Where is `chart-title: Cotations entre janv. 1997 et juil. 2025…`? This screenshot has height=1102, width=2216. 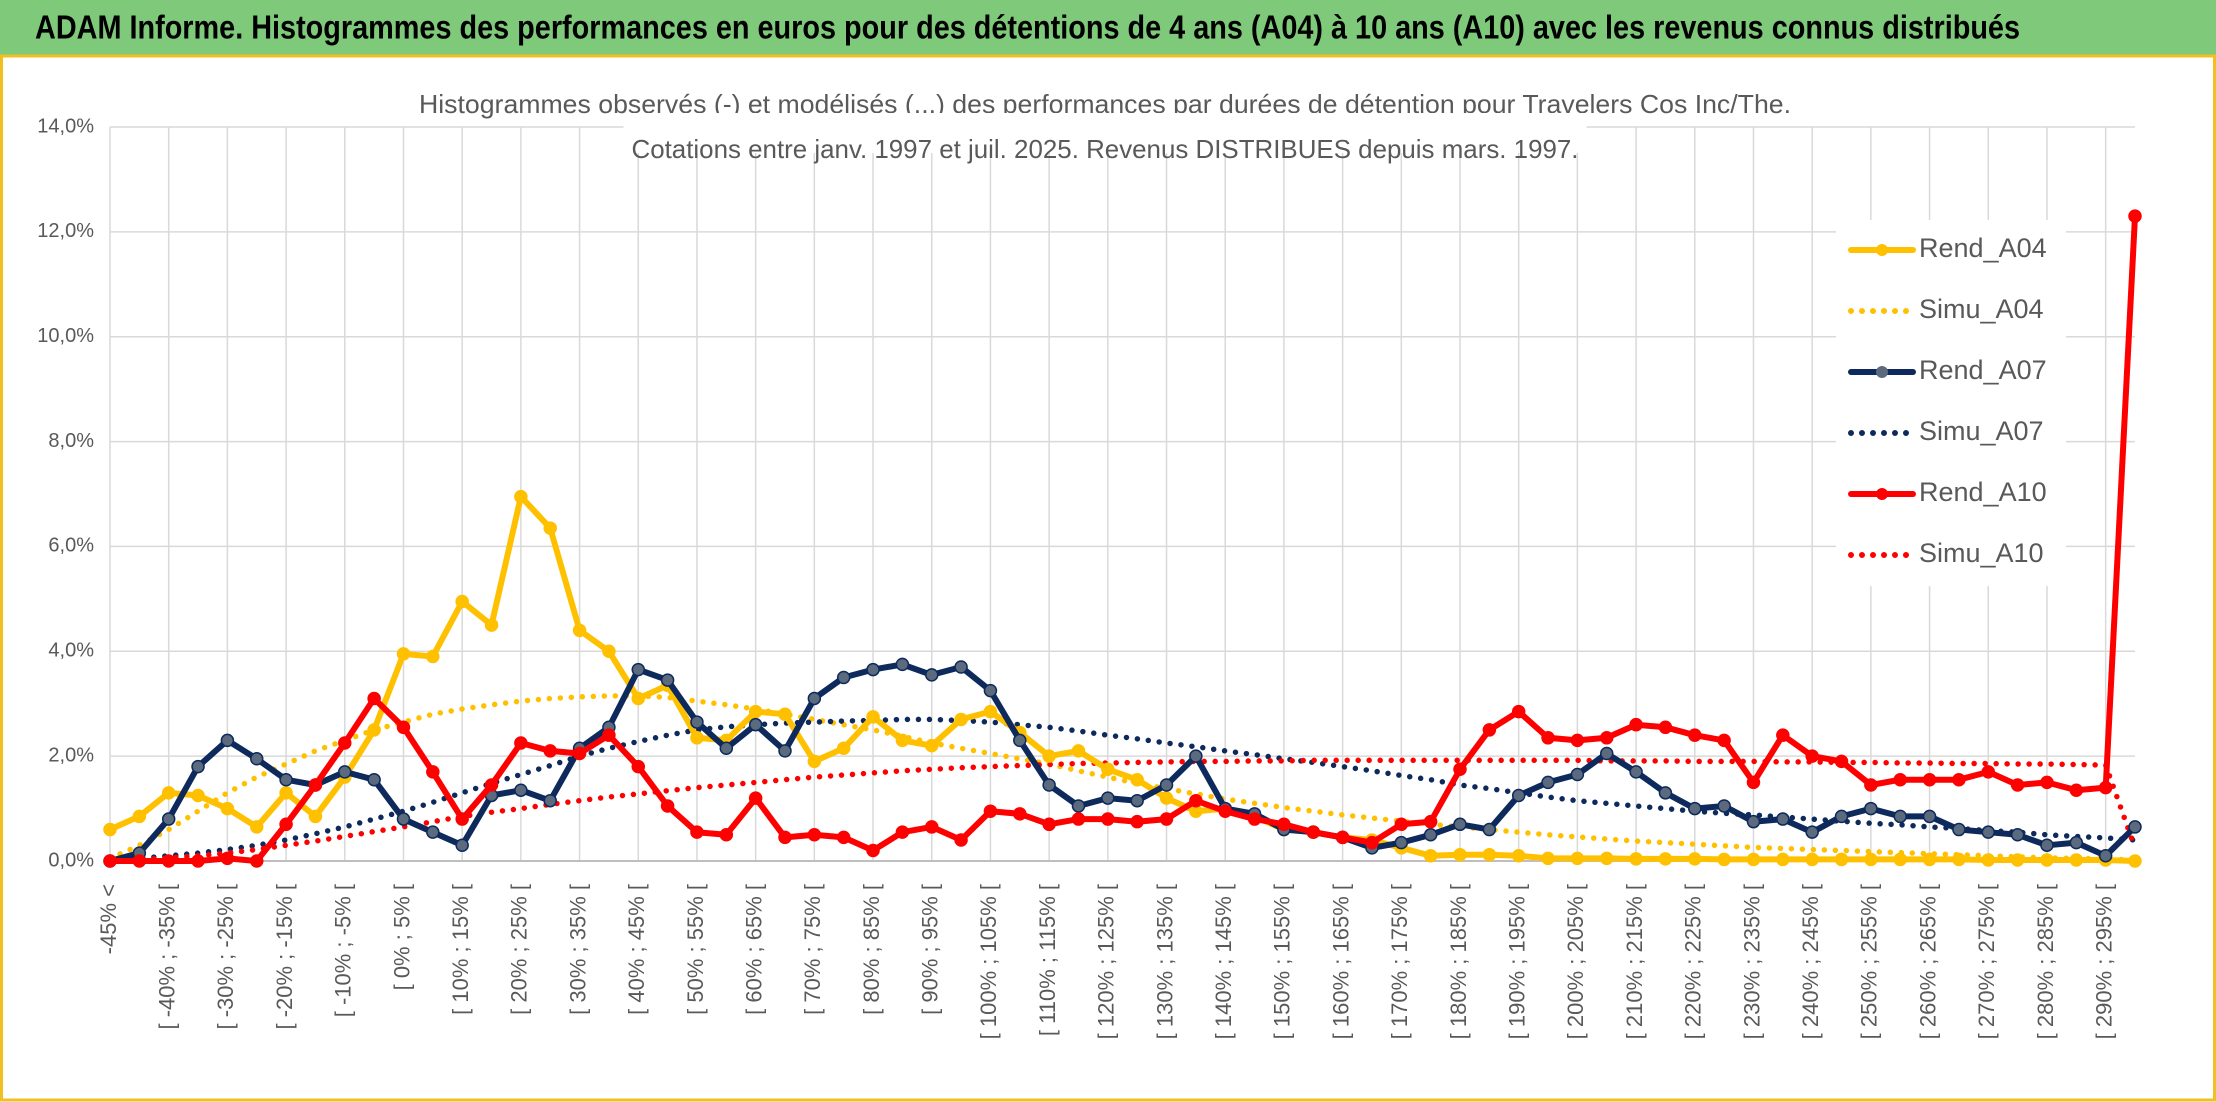
chart-title: Cotations entre janv. 1997 et juil. 2025… is located at coordinates (1105, 149).